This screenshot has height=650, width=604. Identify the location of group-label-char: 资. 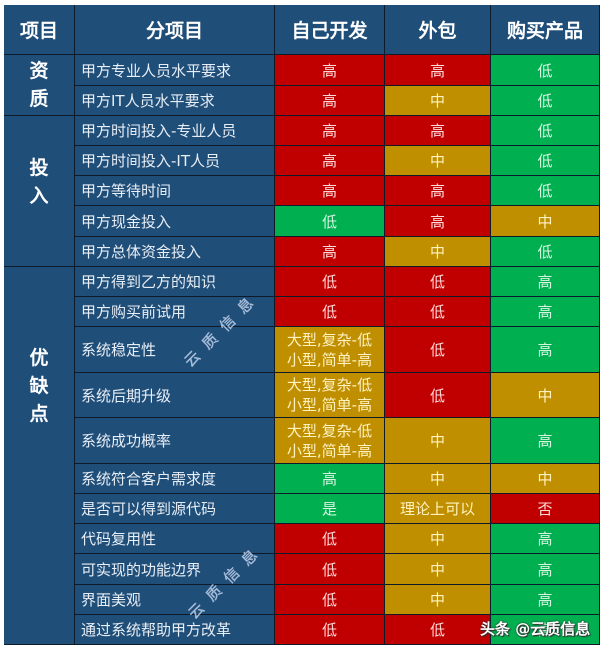
(39, 71).